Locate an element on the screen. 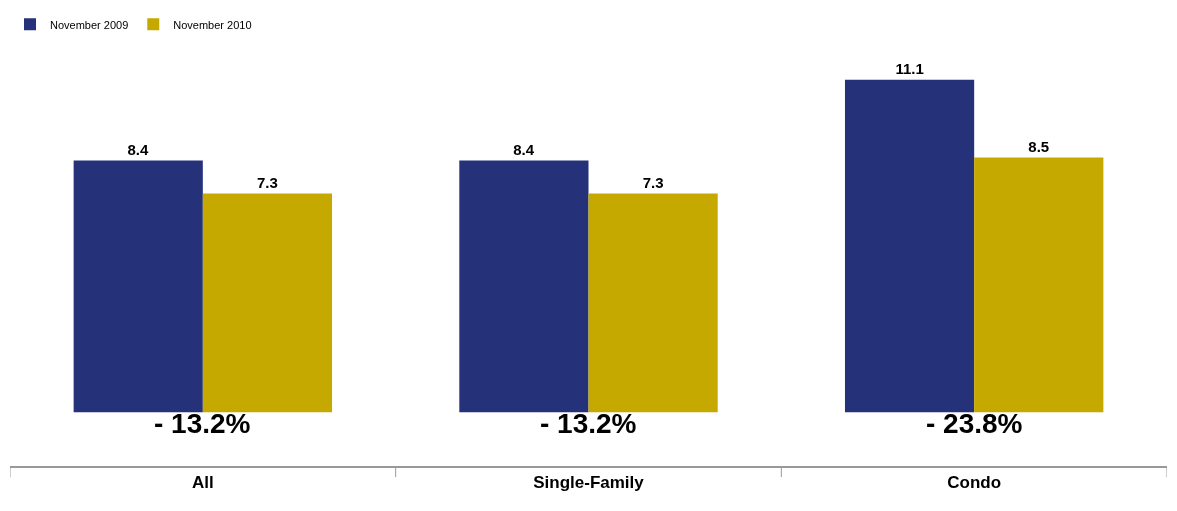 The image size is (1177, 511). x-tick-label: Single-Family is located at coordinates (589, 483).